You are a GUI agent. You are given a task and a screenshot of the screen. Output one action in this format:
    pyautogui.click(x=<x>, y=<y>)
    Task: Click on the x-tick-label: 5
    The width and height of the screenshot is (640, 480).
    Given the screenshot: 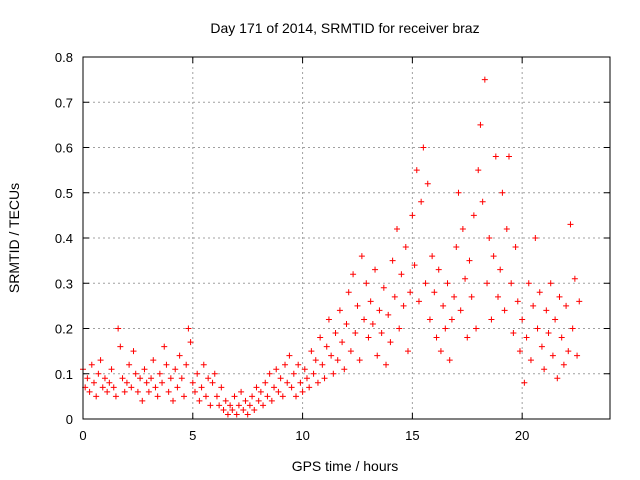 What is the action you would take?
    pyautogui.click(x=192, y=435)
    